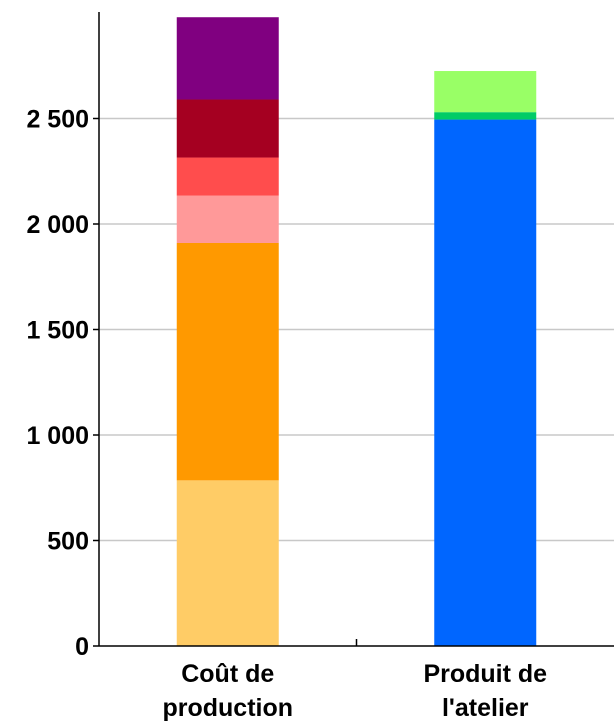 This screenshot has height=722, width=614. What do you see at coordinates (57, 331) in the screenshot?
I see `y-tick-label: 1 500` at bounding box center [57, 331].